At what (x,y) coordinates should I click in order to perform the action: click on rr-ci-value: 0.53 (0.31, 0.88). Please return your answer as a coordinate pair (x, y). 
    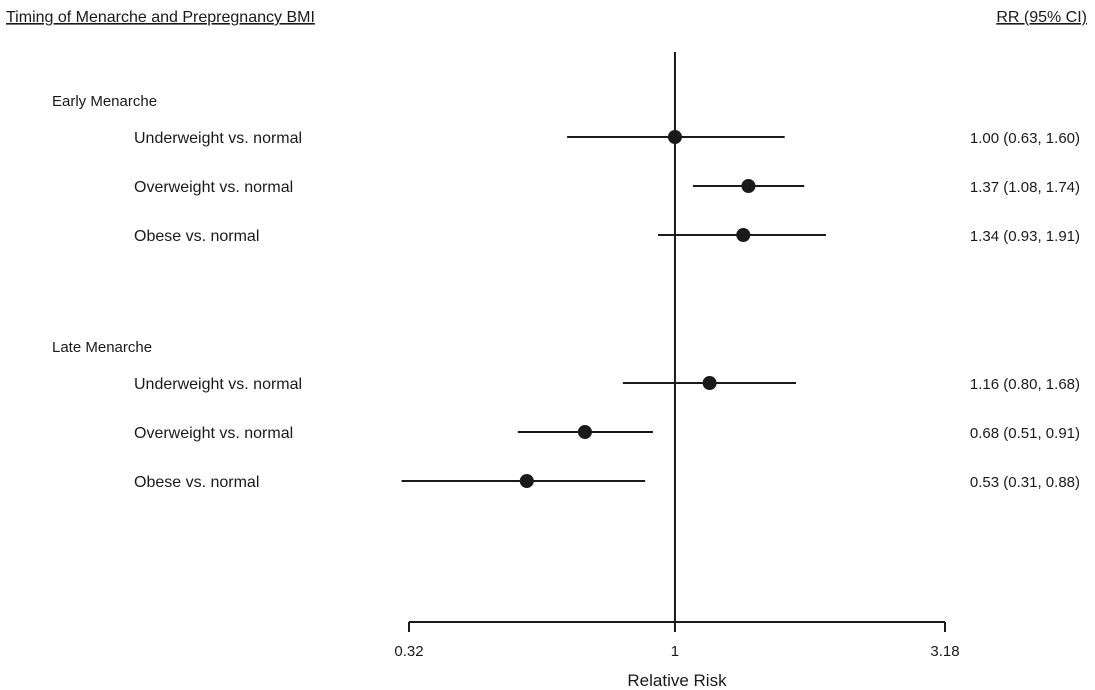
    Looking at the image, I should click on (1025, 482).